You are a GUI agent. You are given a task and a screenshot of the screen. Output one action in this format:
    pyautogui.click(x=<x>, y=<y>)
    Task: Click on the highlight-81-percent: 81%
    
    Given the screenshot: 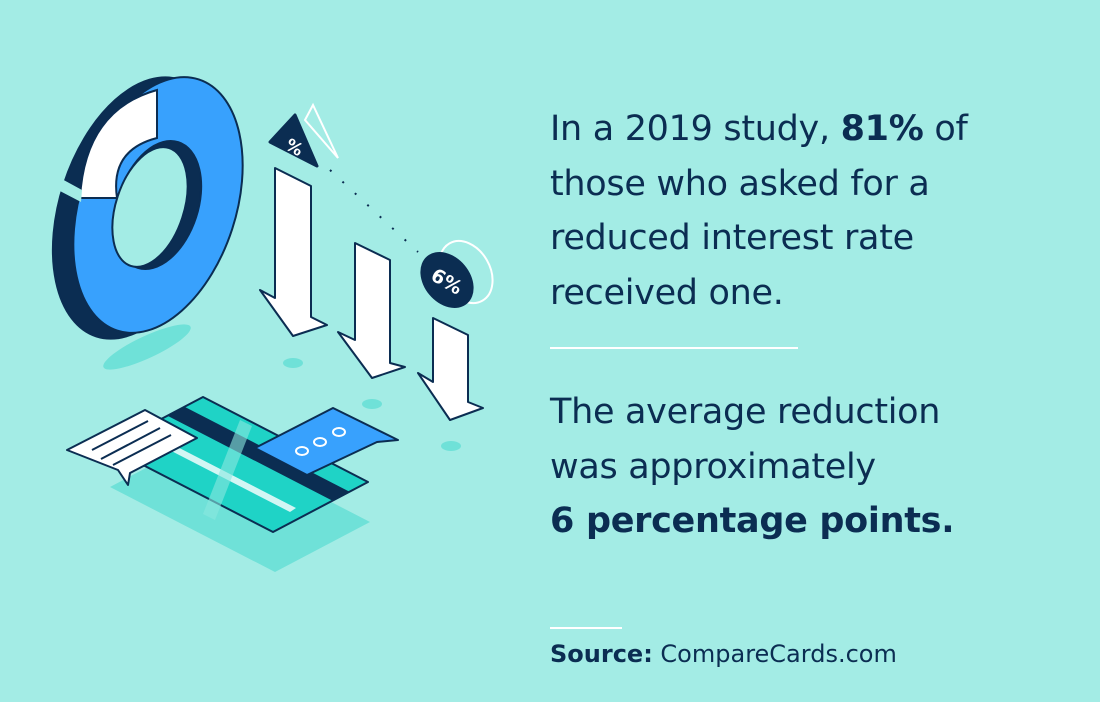 What is the action you would take?
    pyautogui.click(x=882, y=129)
    